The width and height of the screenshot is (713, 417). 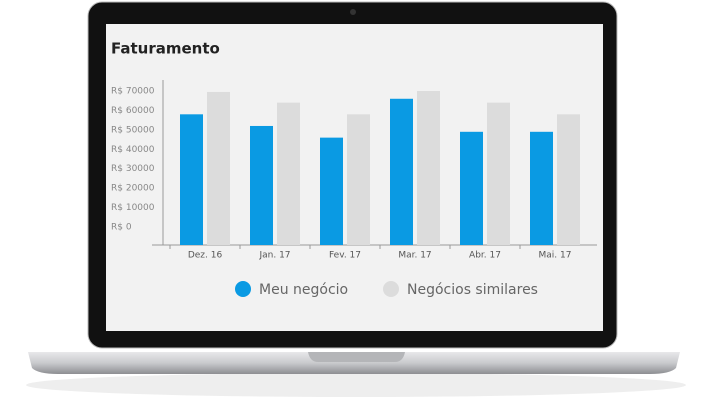 I want to click on x-tick-label: Fev. 17, so click(x=345, y=256).